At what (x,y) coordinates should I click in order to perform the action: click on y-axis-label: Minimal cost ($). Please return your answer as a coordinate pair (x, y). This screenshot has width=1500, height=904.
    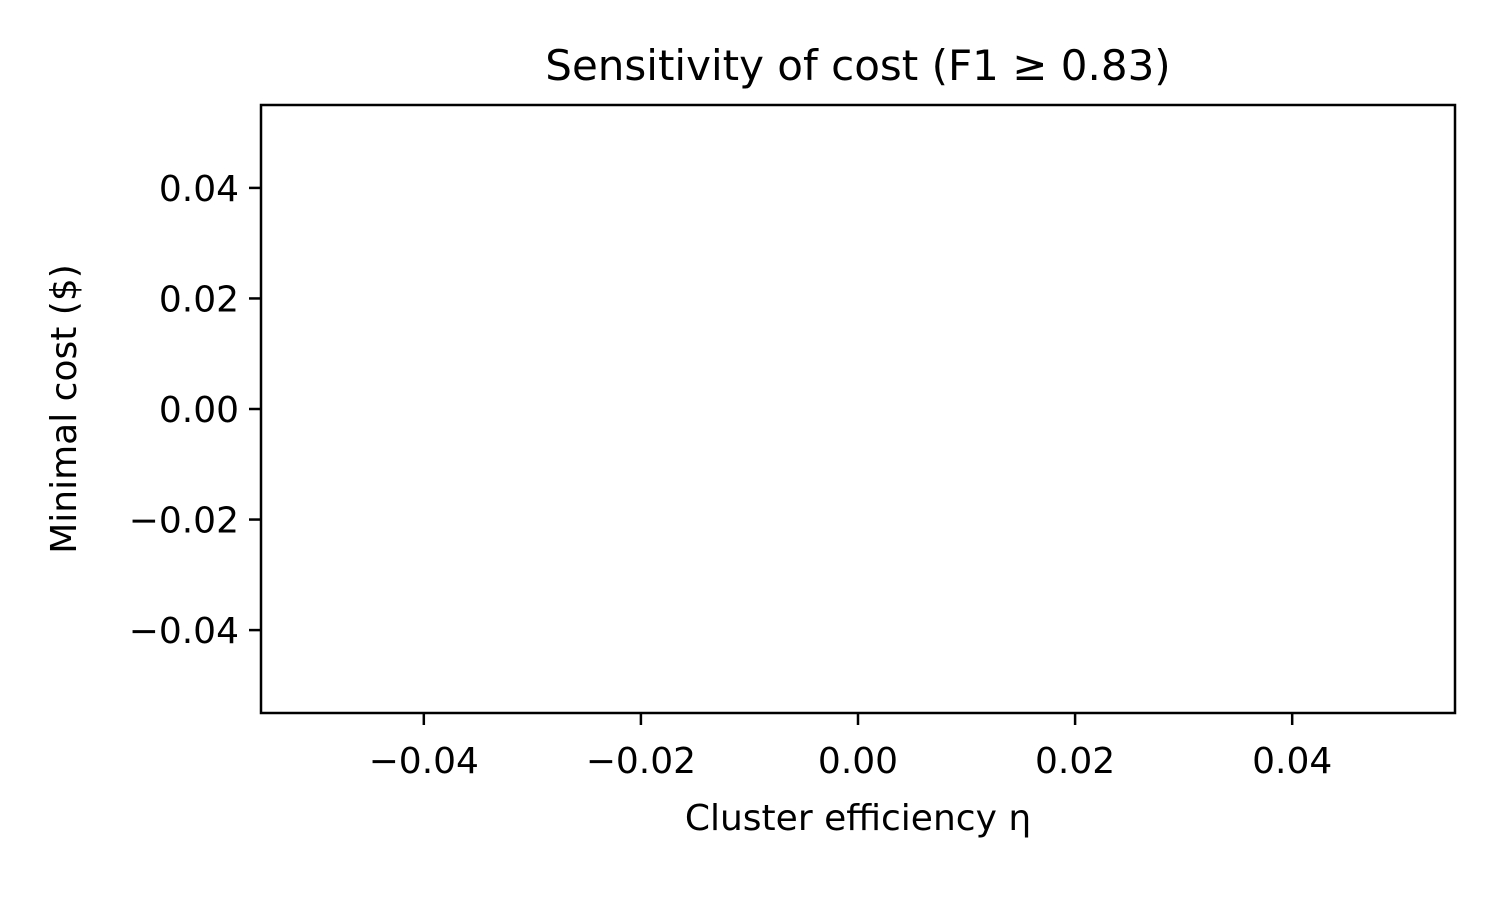
    Looking at the image, I should click on (64, 409).